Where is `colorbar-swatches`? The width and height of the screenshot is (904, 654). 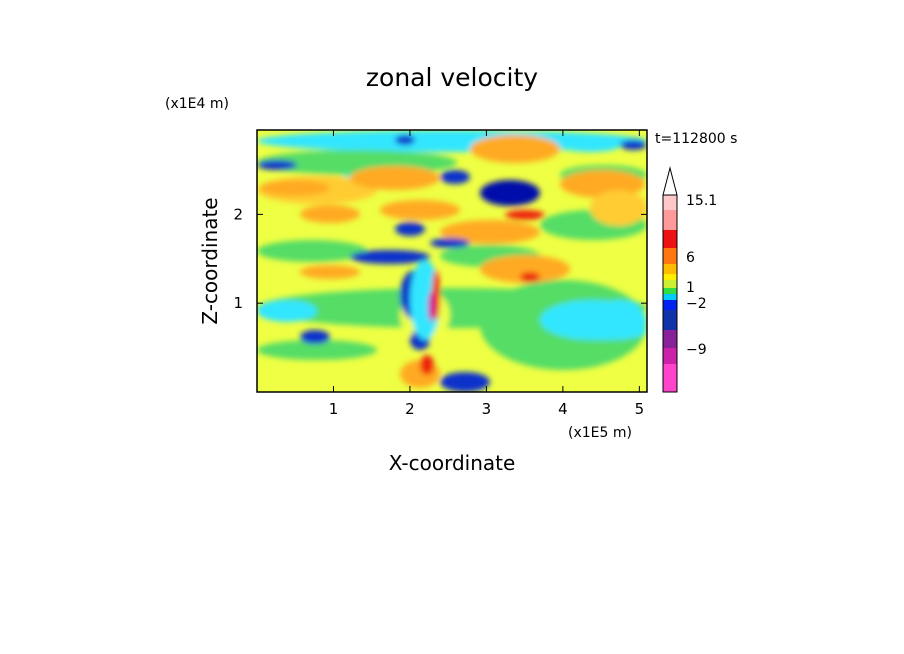
colorbar-swatches is located at coordinates (670, 293).